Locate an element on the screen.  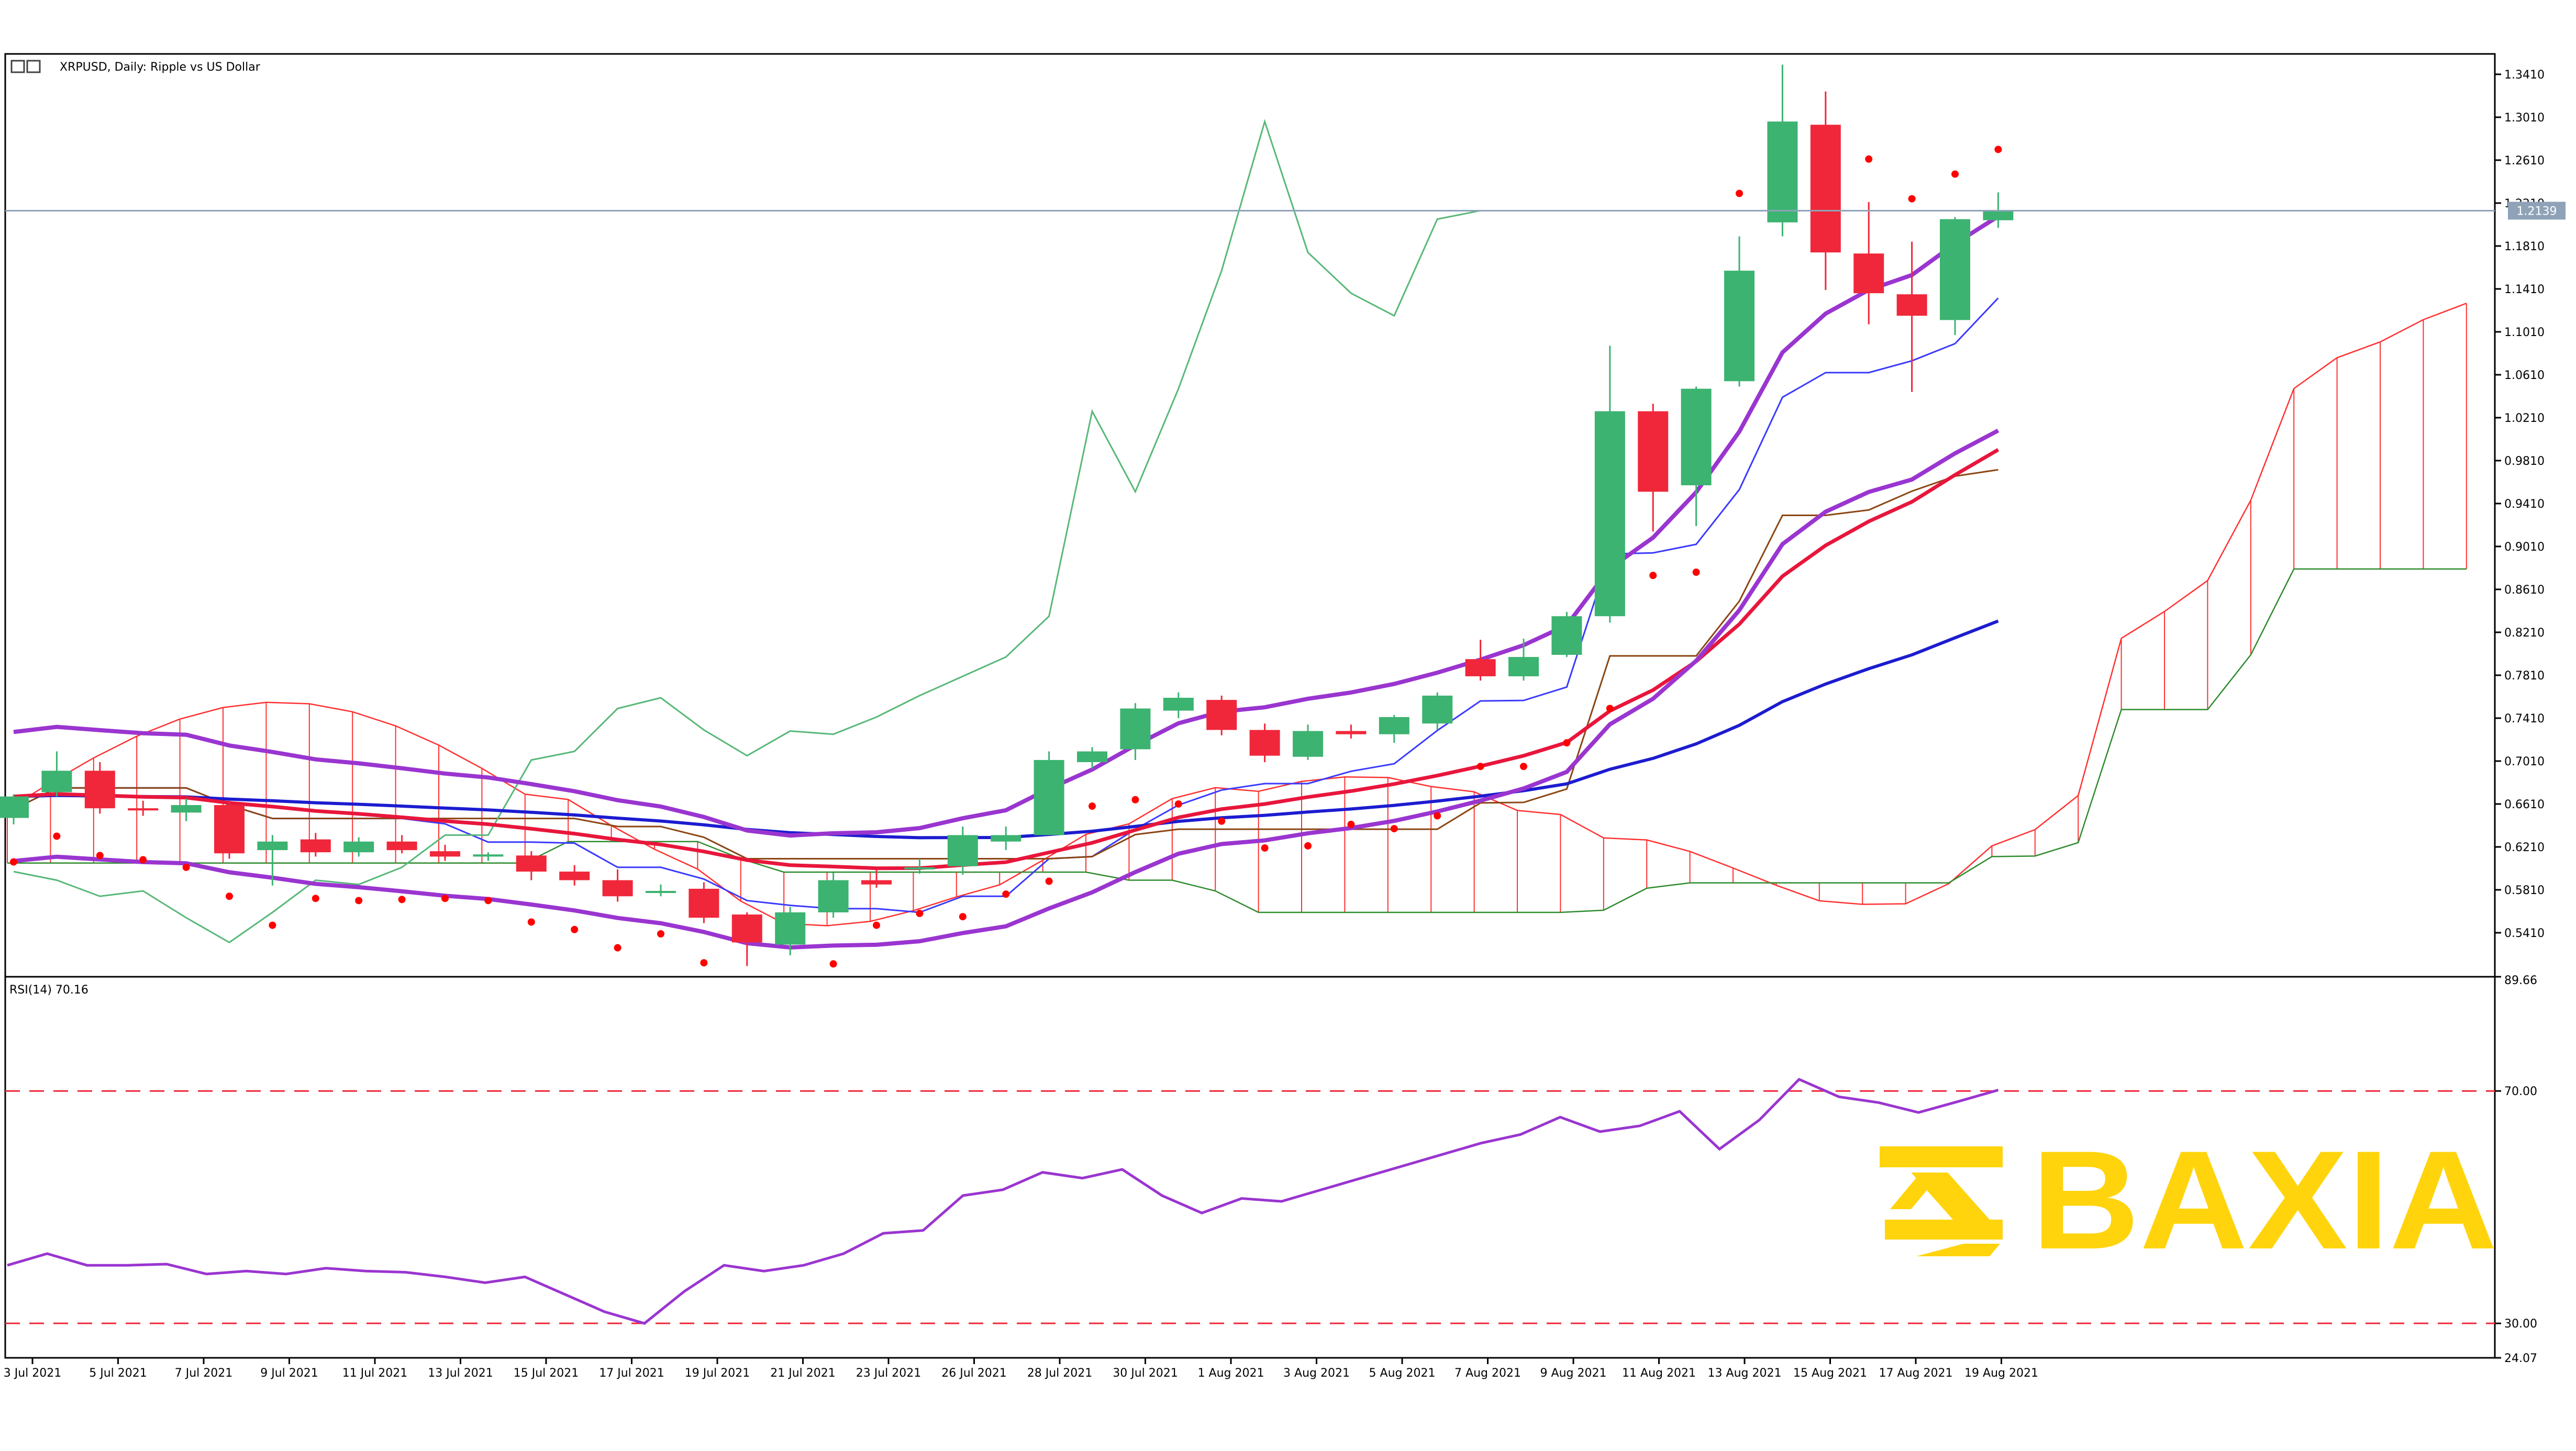
price-tick-label: 0.6610 is located at coordinates (2524, 805).